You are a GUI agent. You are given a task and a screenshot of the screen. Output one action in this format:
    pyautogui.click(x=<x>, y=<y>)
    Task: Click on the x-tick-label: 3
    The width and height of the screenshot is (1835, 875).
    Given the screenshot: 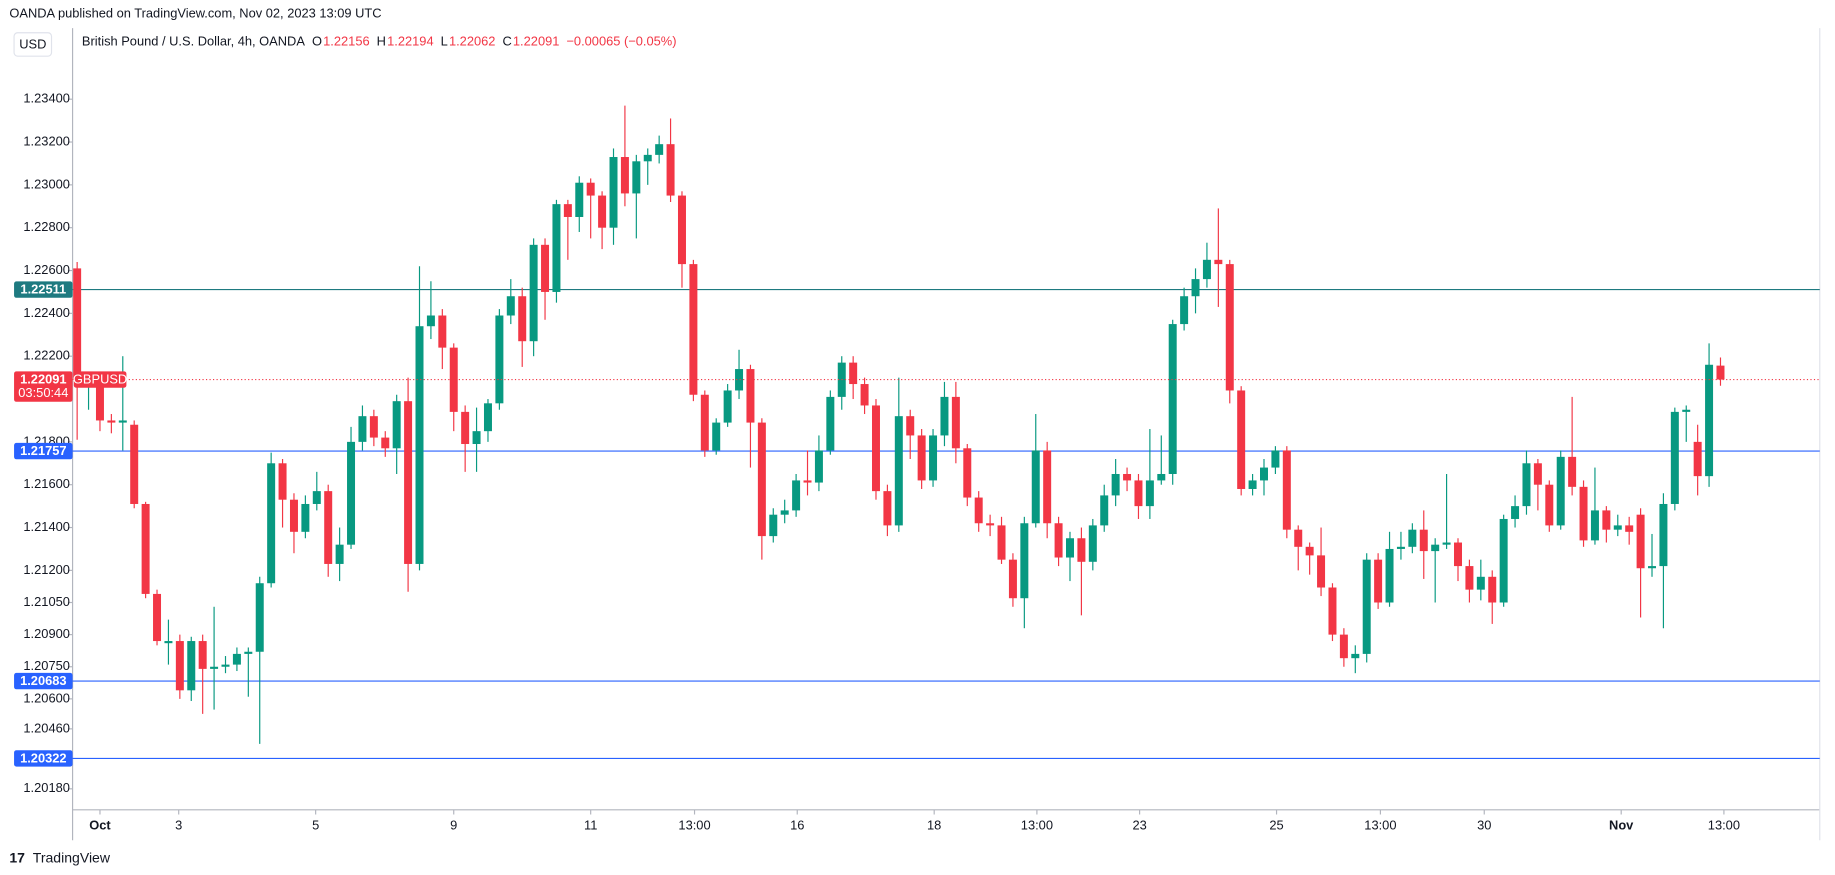 What is the action you would take?
    pyautogui.click(x=178, y=825)
    